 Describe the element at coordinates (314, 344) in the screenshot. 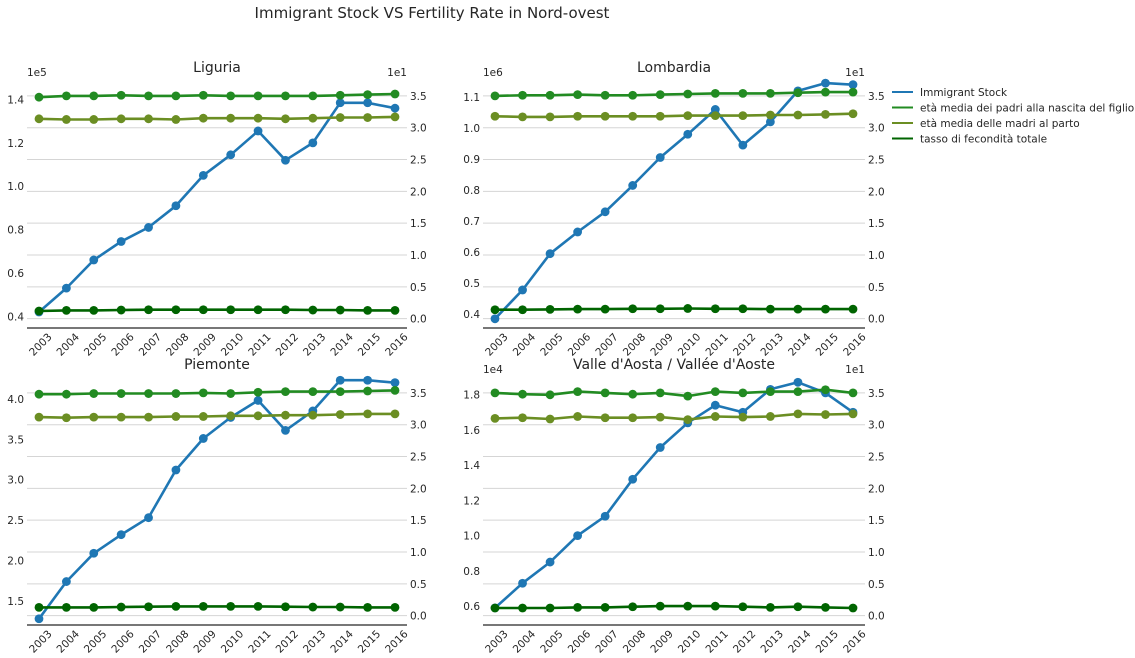

I see `x-tick-label: 2013` at that location.